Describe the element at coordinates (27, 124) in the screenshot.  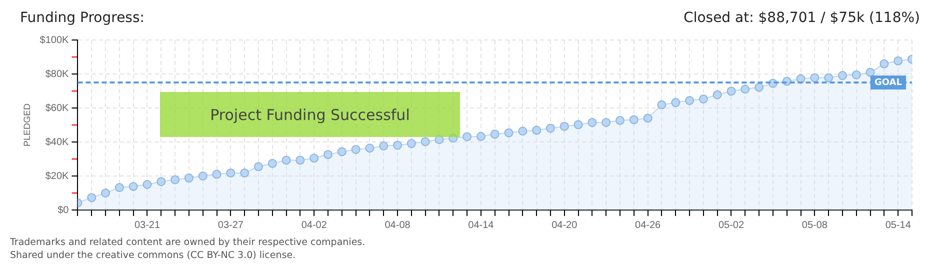
I see `y-axis-title: PLEDGED` at that location.